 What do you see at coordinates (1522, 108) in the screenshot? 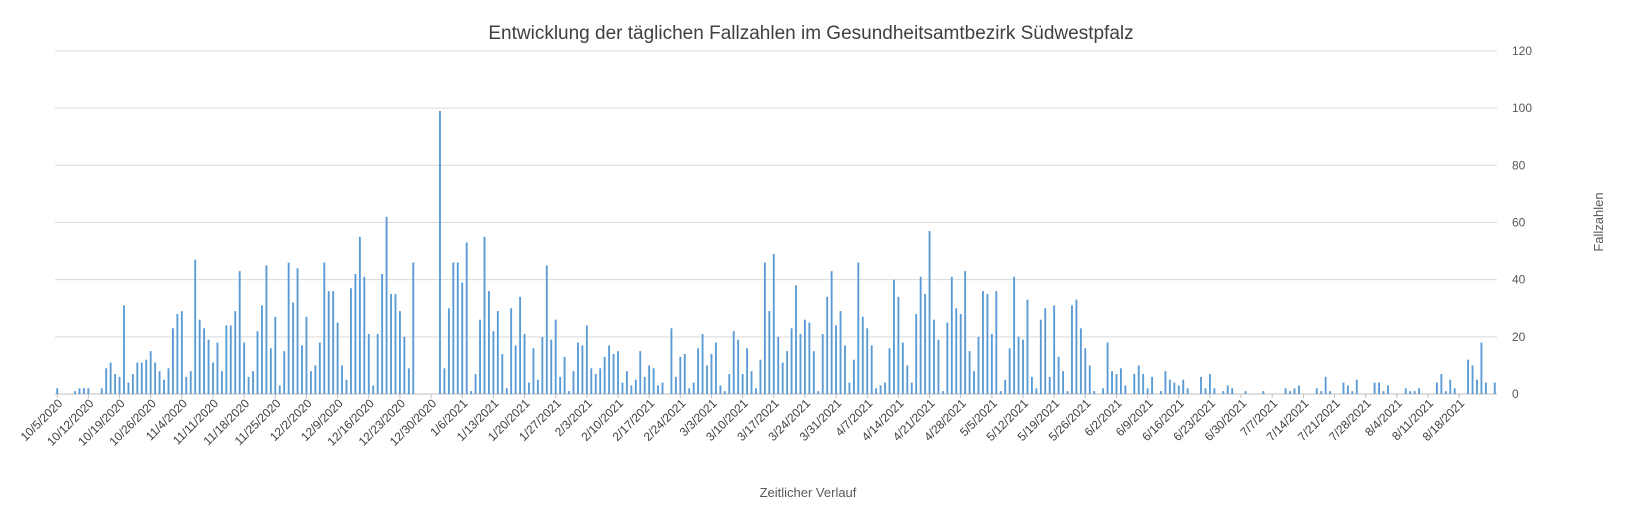
I see `y-tick-label: 100` at bounding box center [1522, 108].